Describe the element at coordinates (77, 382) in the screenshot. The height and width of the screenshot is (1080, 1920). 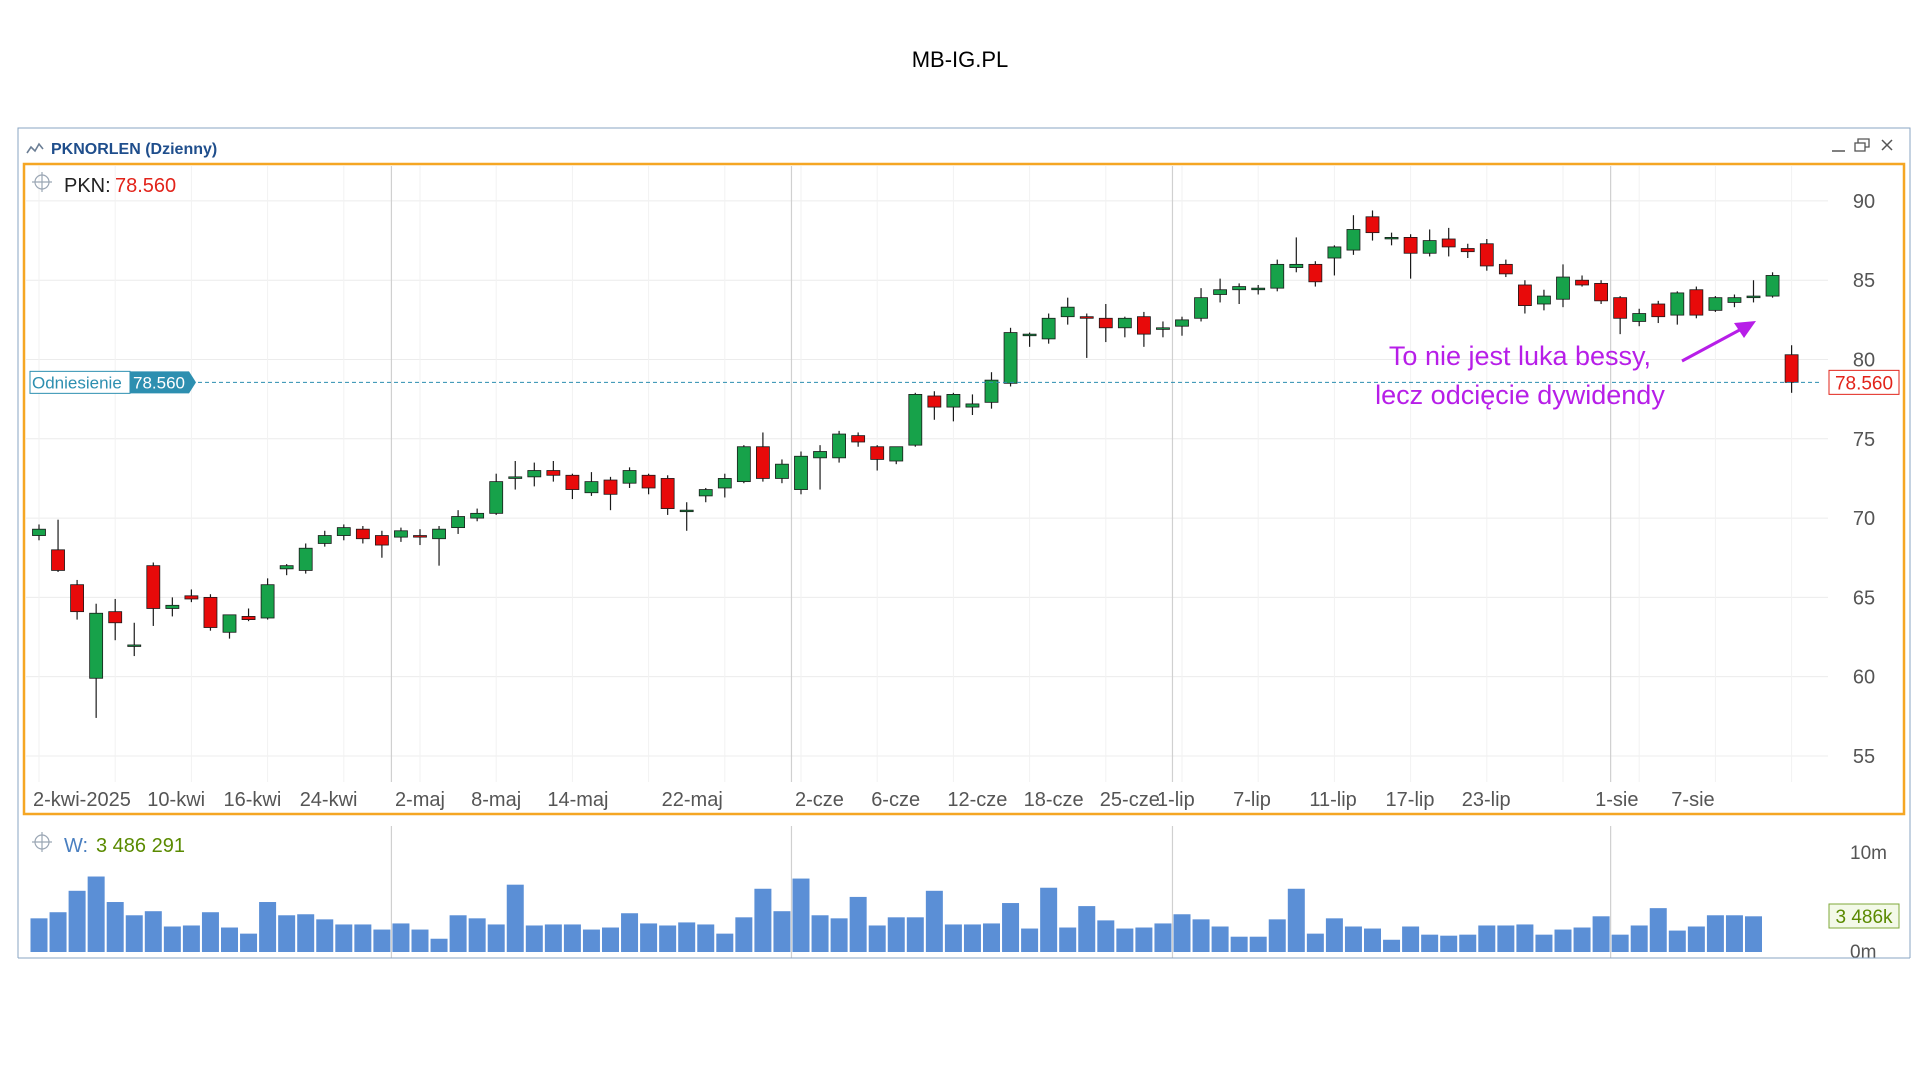
I see `reference-label: Odniesienie` at that location.